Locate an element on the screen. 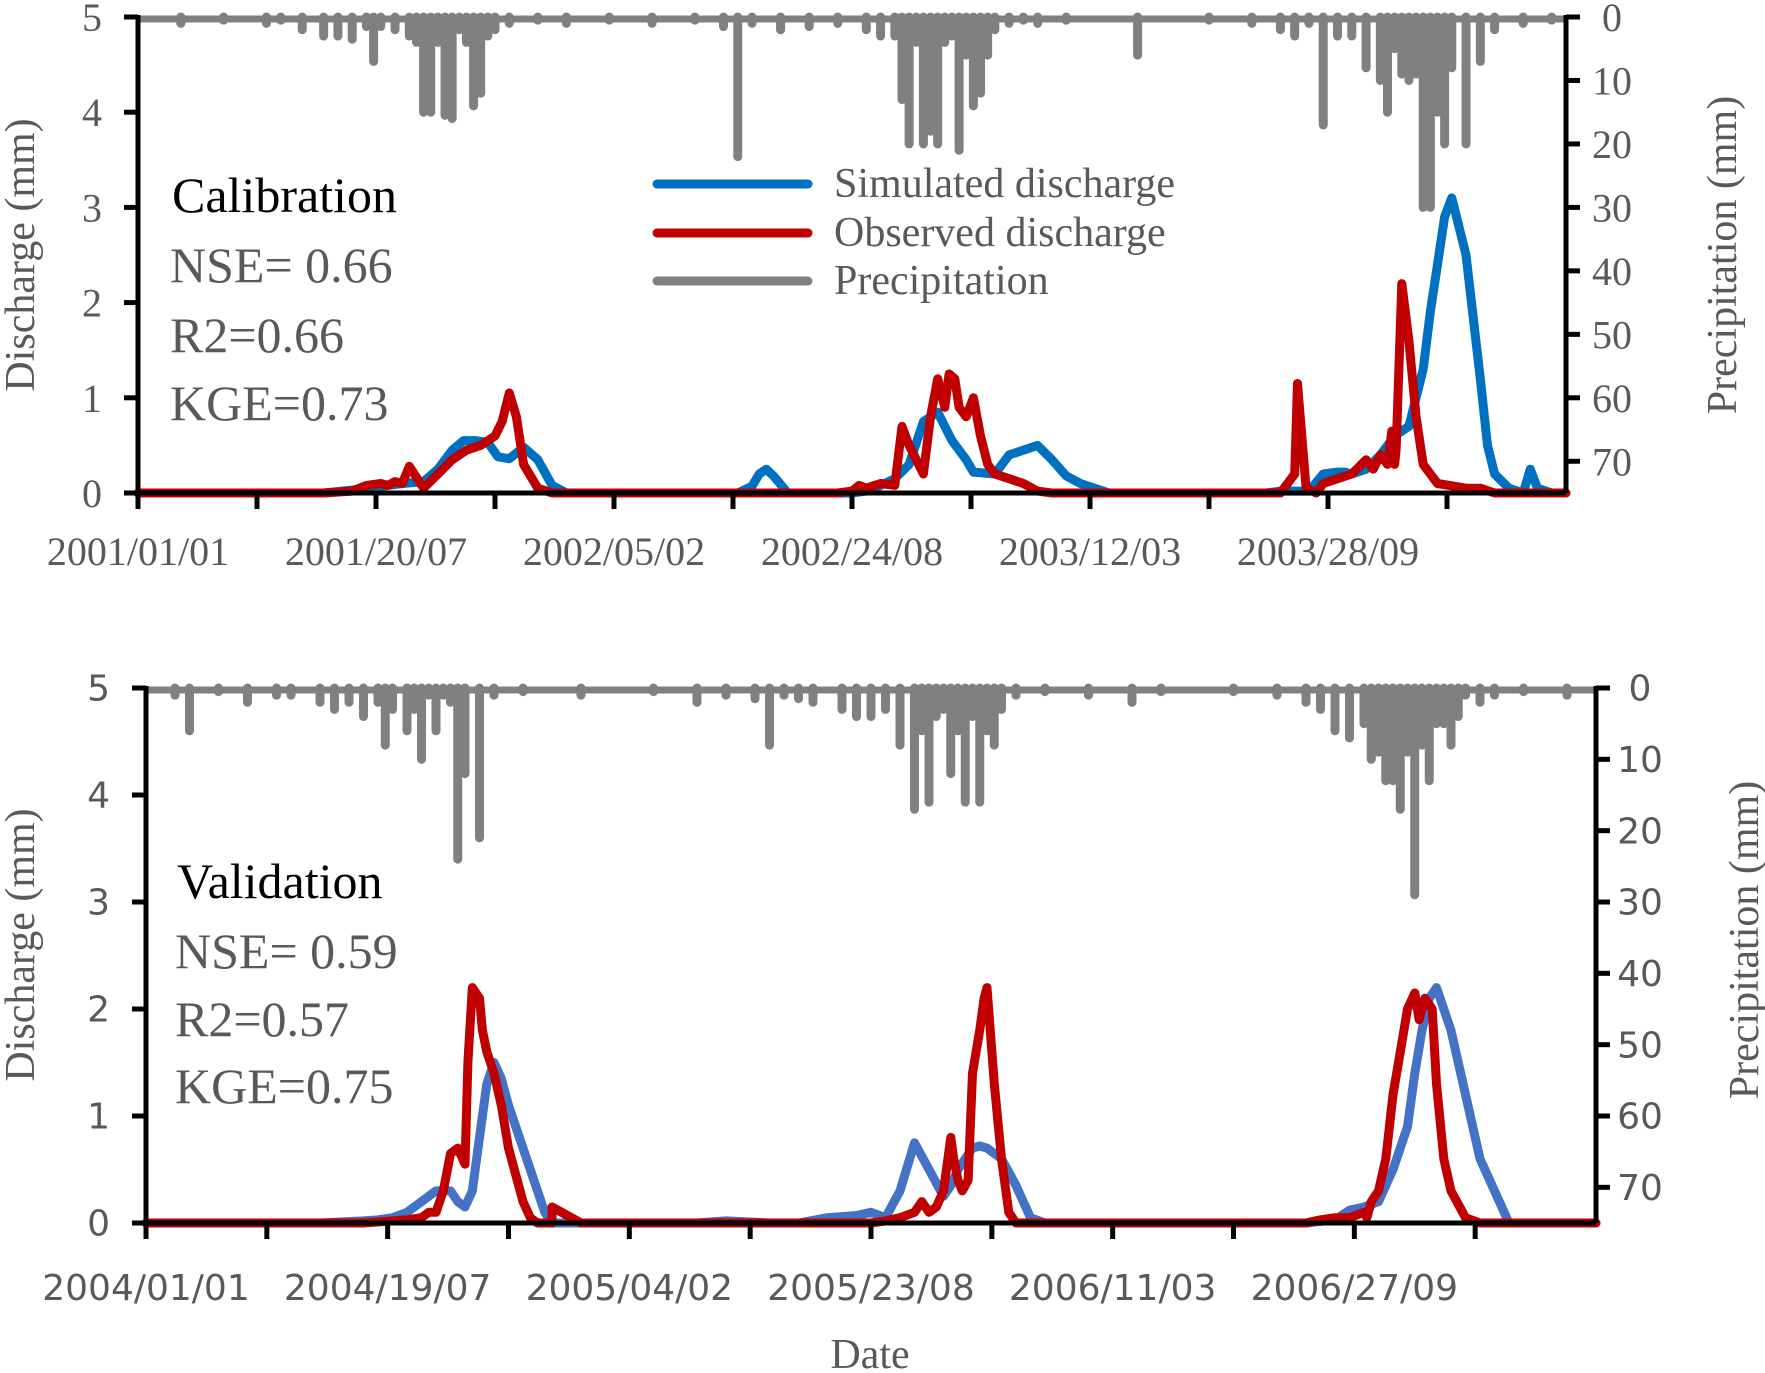 The image size is (1765, 1373). calibration-title: Calibration is located at coordinates (284, 195).